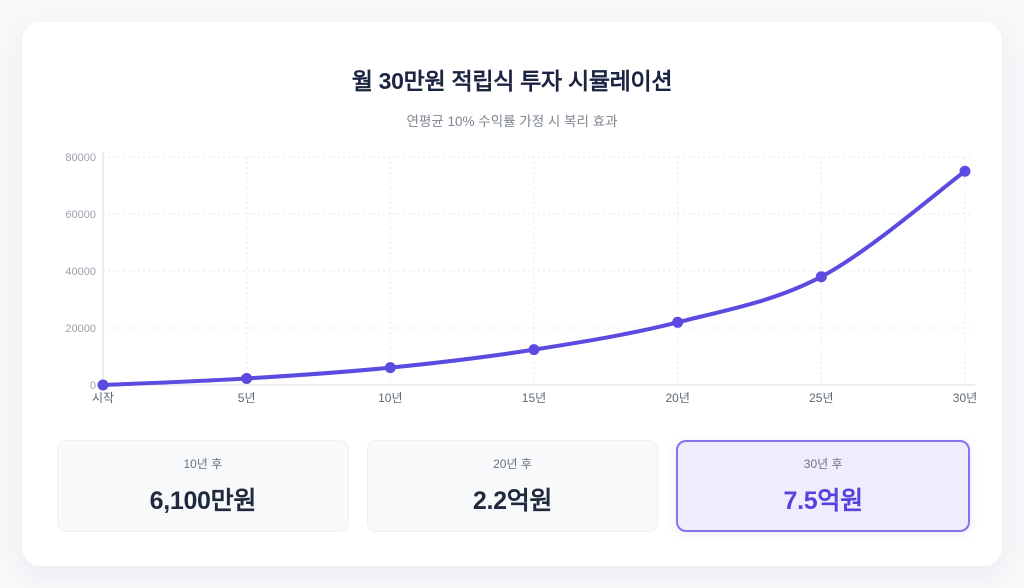 The height and width of the screenshot is (588, 1024). What do you see at coordinates (93, 386) in the screenshot?
I see `svg-text: 0` at bounding box center [93, 386].